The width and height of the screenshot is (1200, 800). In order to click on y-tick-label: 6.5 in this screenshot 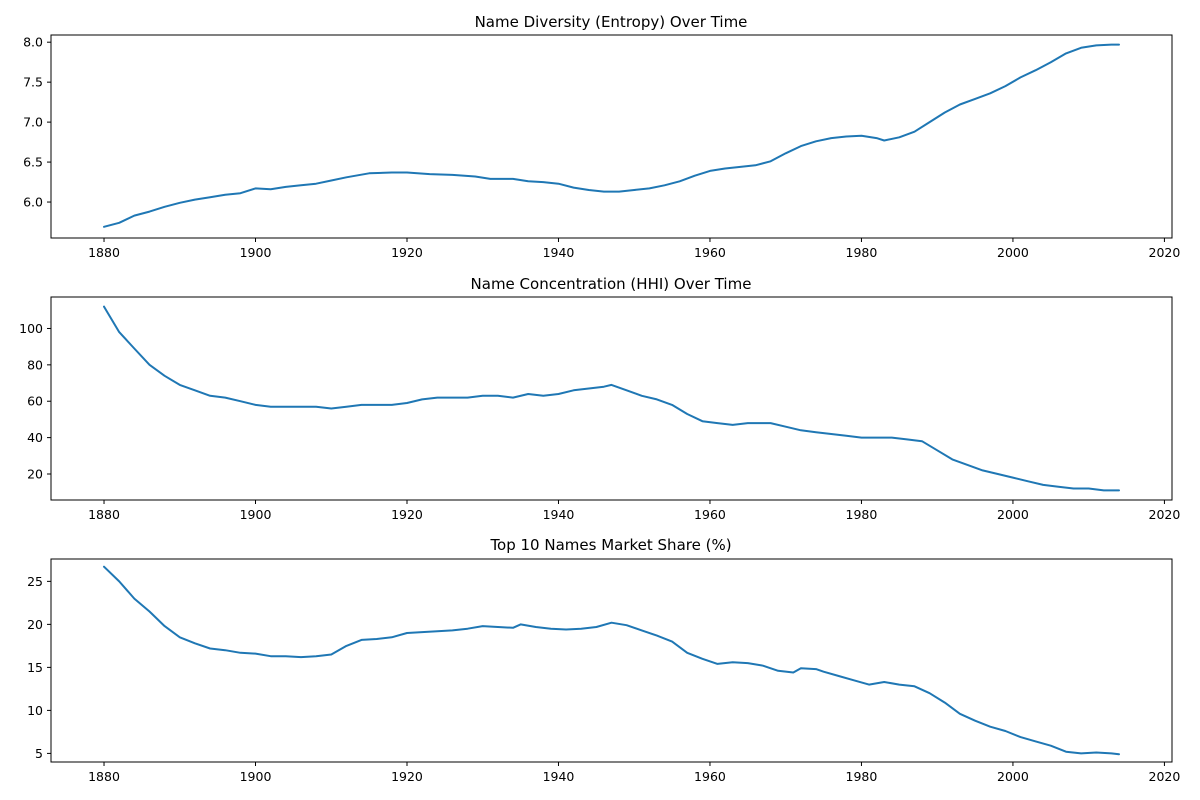, I will do `click(33, 162)`.